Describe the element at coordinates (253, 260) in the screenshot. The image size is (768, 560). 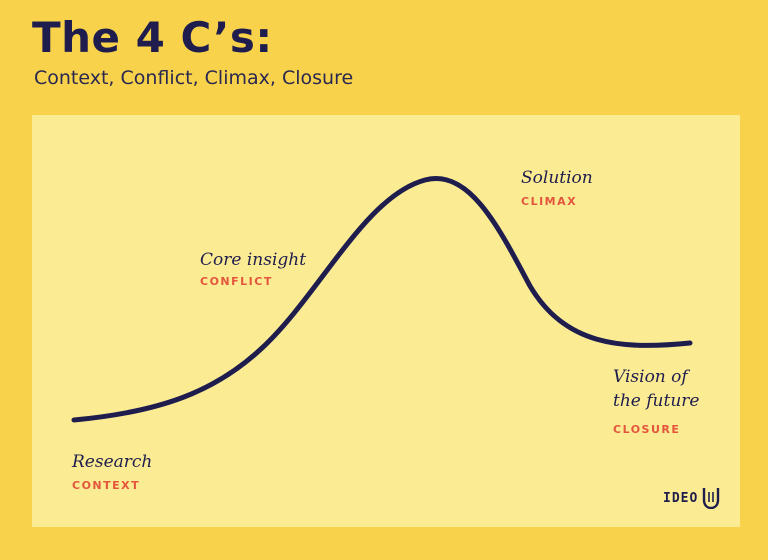
I see `stage-core-insight-title: Core insight` at that location.